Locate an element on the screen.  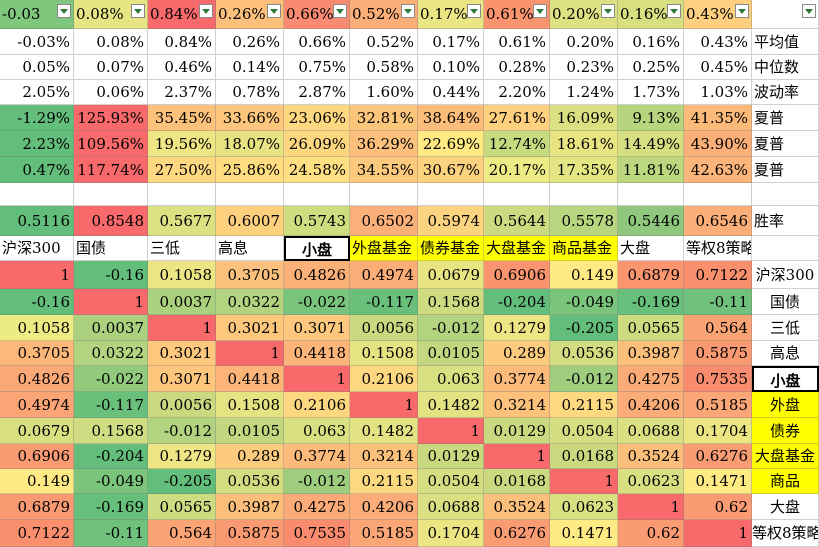
correlation-cell: -0.169 is located at coordinates (651, 302).